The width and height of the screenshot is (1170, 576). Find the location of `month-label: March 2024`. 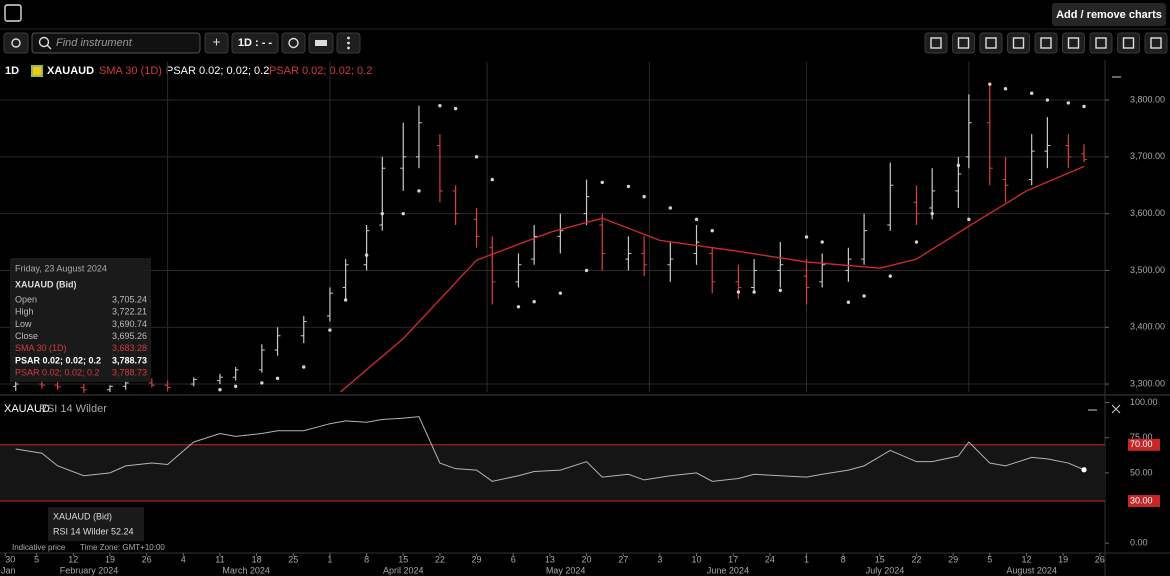

month-label: March 2024 is located at coordinates (246, 570).